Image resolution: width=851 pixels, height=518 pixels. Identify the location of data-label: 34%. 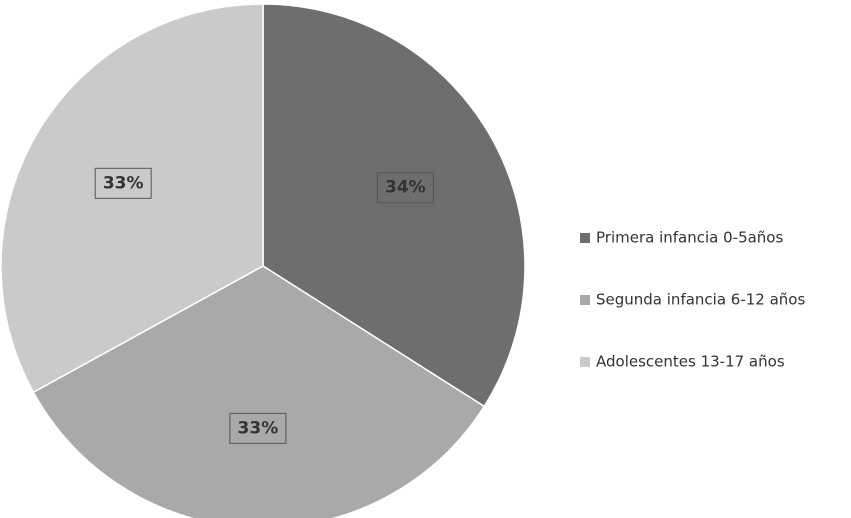
(405, 188).